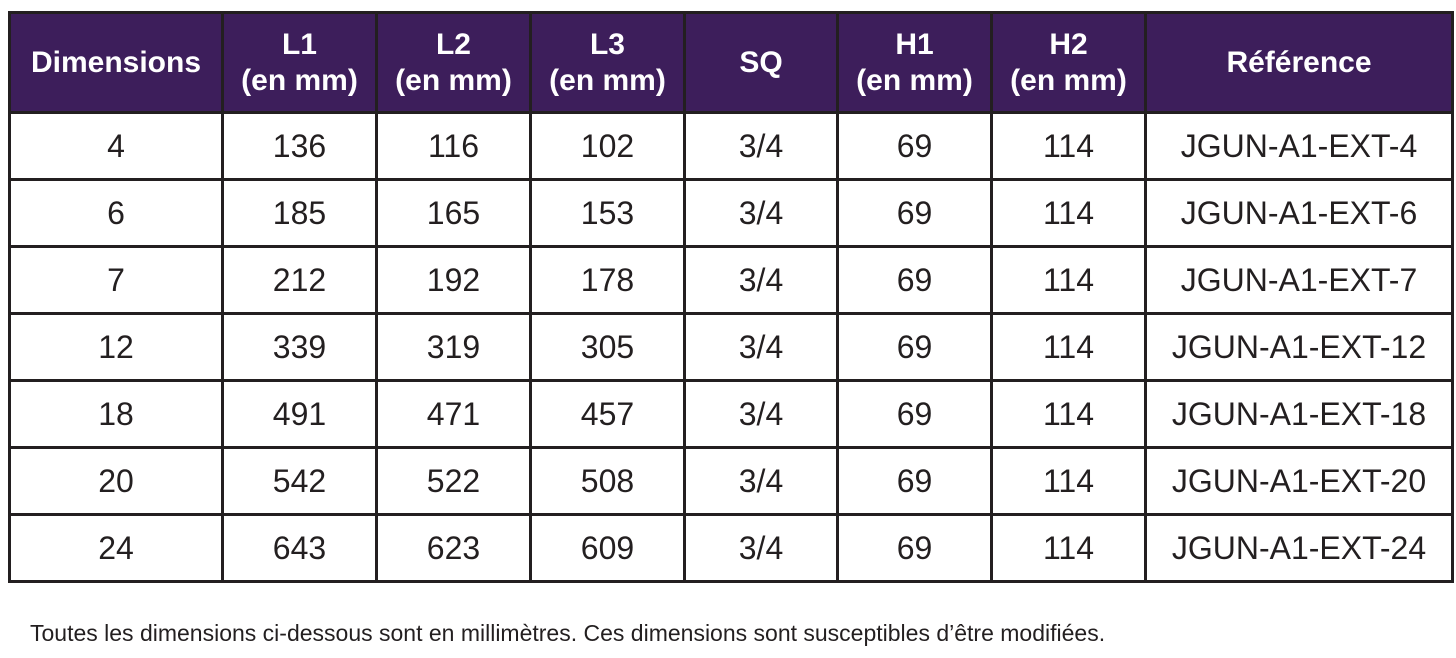  I want to click on table-row: 4 136 116 102 3/4 69 114 JGUN-A1-EXT-4, so click(731, 146).